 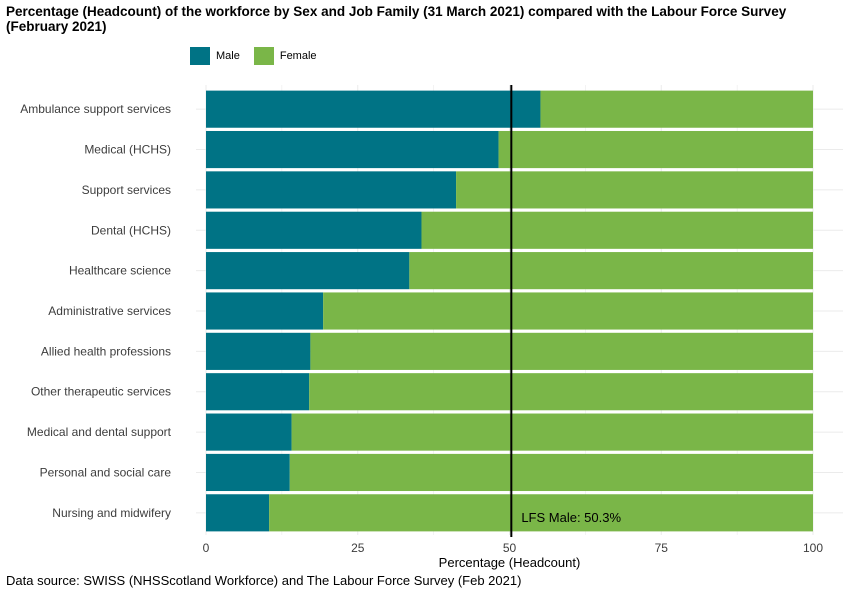 I want to click on category-label: Administrative services, so click(x=109, y=311).